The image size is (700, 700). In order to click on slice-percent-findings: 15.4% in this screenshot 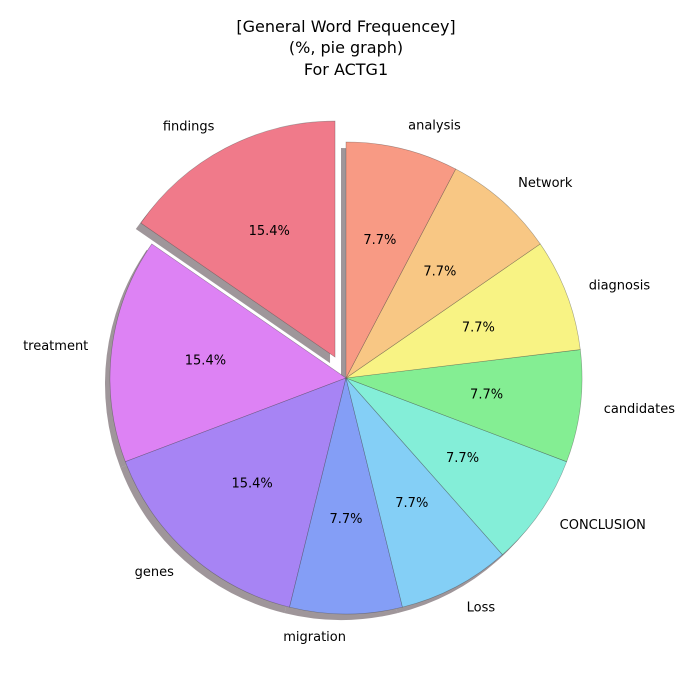, I will do `click(269, 231)`.